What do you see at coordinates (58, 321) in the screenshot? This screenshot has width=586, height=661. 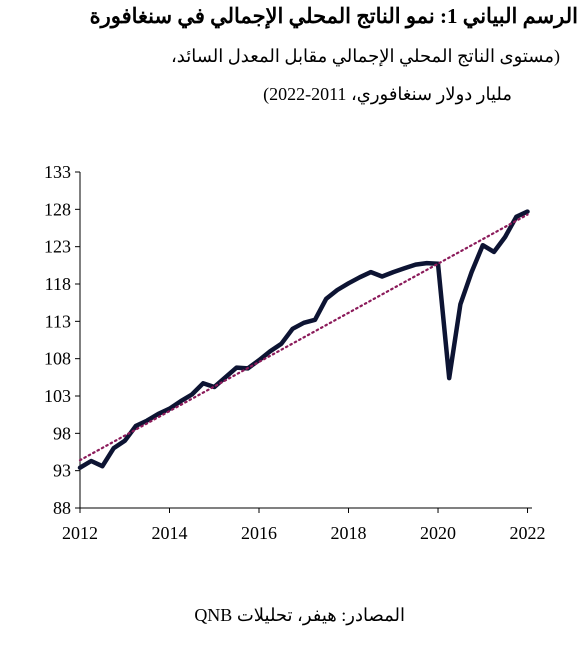 I see `y-tick-label: 113` at bounding box center [58, 321].